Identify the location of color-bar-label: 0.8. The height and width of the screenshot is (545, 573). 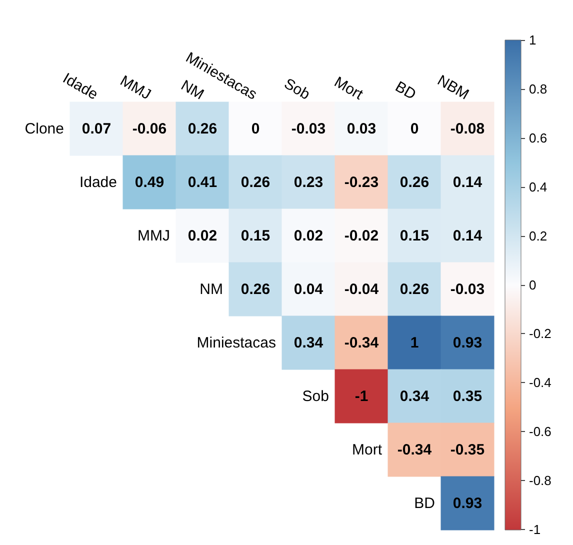
(538, 88).